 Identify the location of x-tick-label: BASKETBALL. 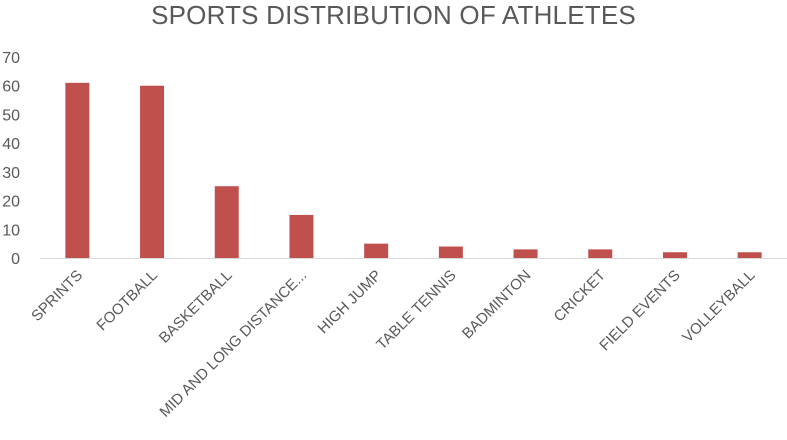
(196, 307).